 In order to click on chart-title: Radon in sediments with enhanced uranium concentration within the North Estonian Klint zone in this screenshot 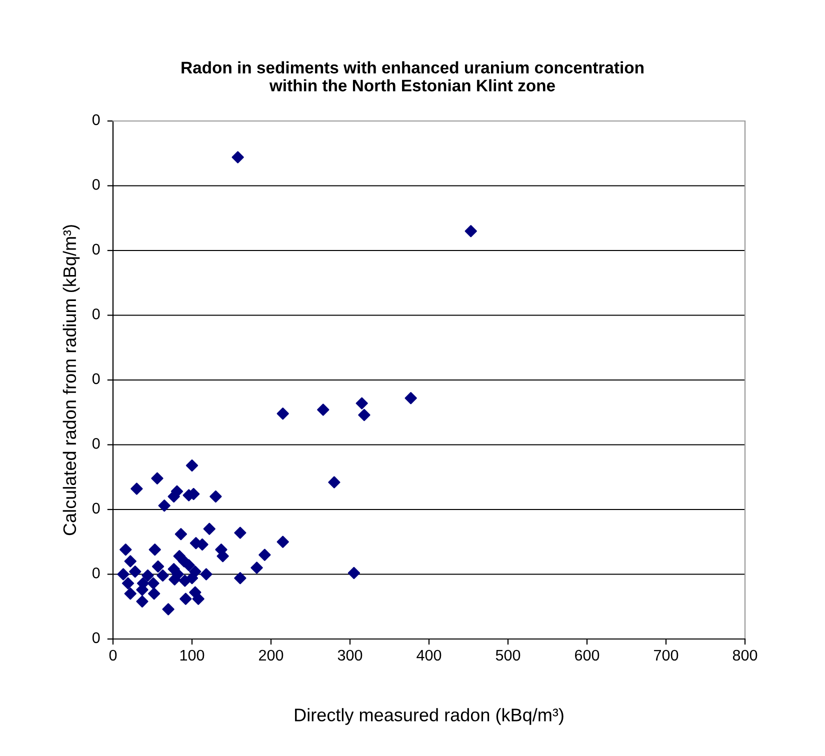, I will do `click(413, 76)`.